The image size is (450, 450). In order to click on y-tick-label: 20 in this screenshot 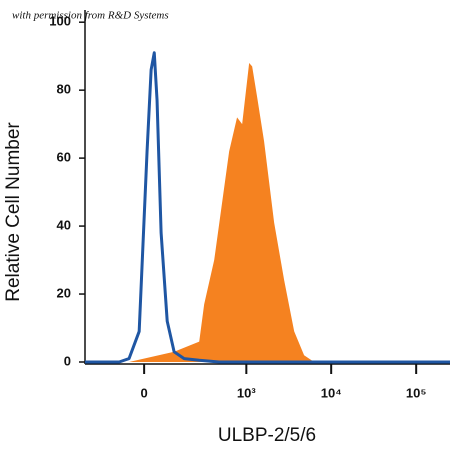, I will do `click(64, 292)`.